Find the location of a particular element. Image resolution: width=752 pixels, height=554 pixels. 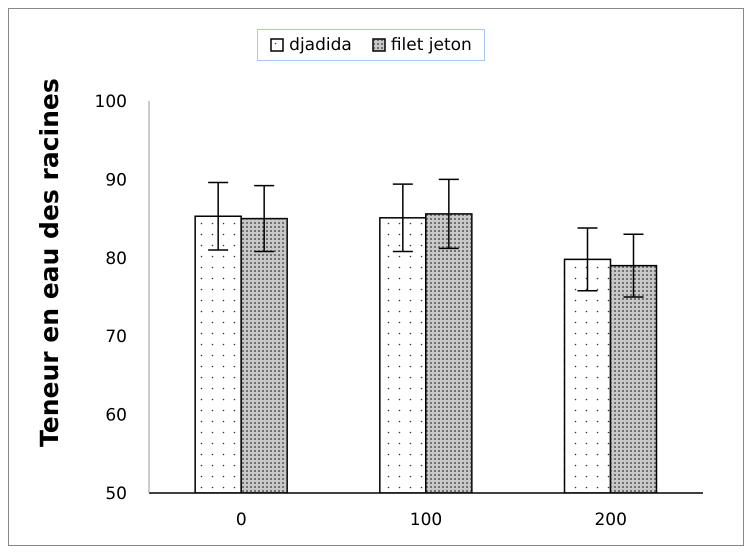

y-tick-label: 80 is located at coordinates (116, 258).